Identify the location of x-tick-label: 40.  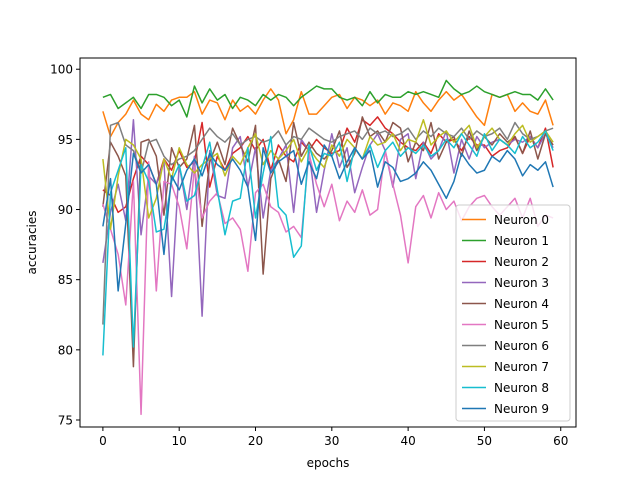
(407, 441).